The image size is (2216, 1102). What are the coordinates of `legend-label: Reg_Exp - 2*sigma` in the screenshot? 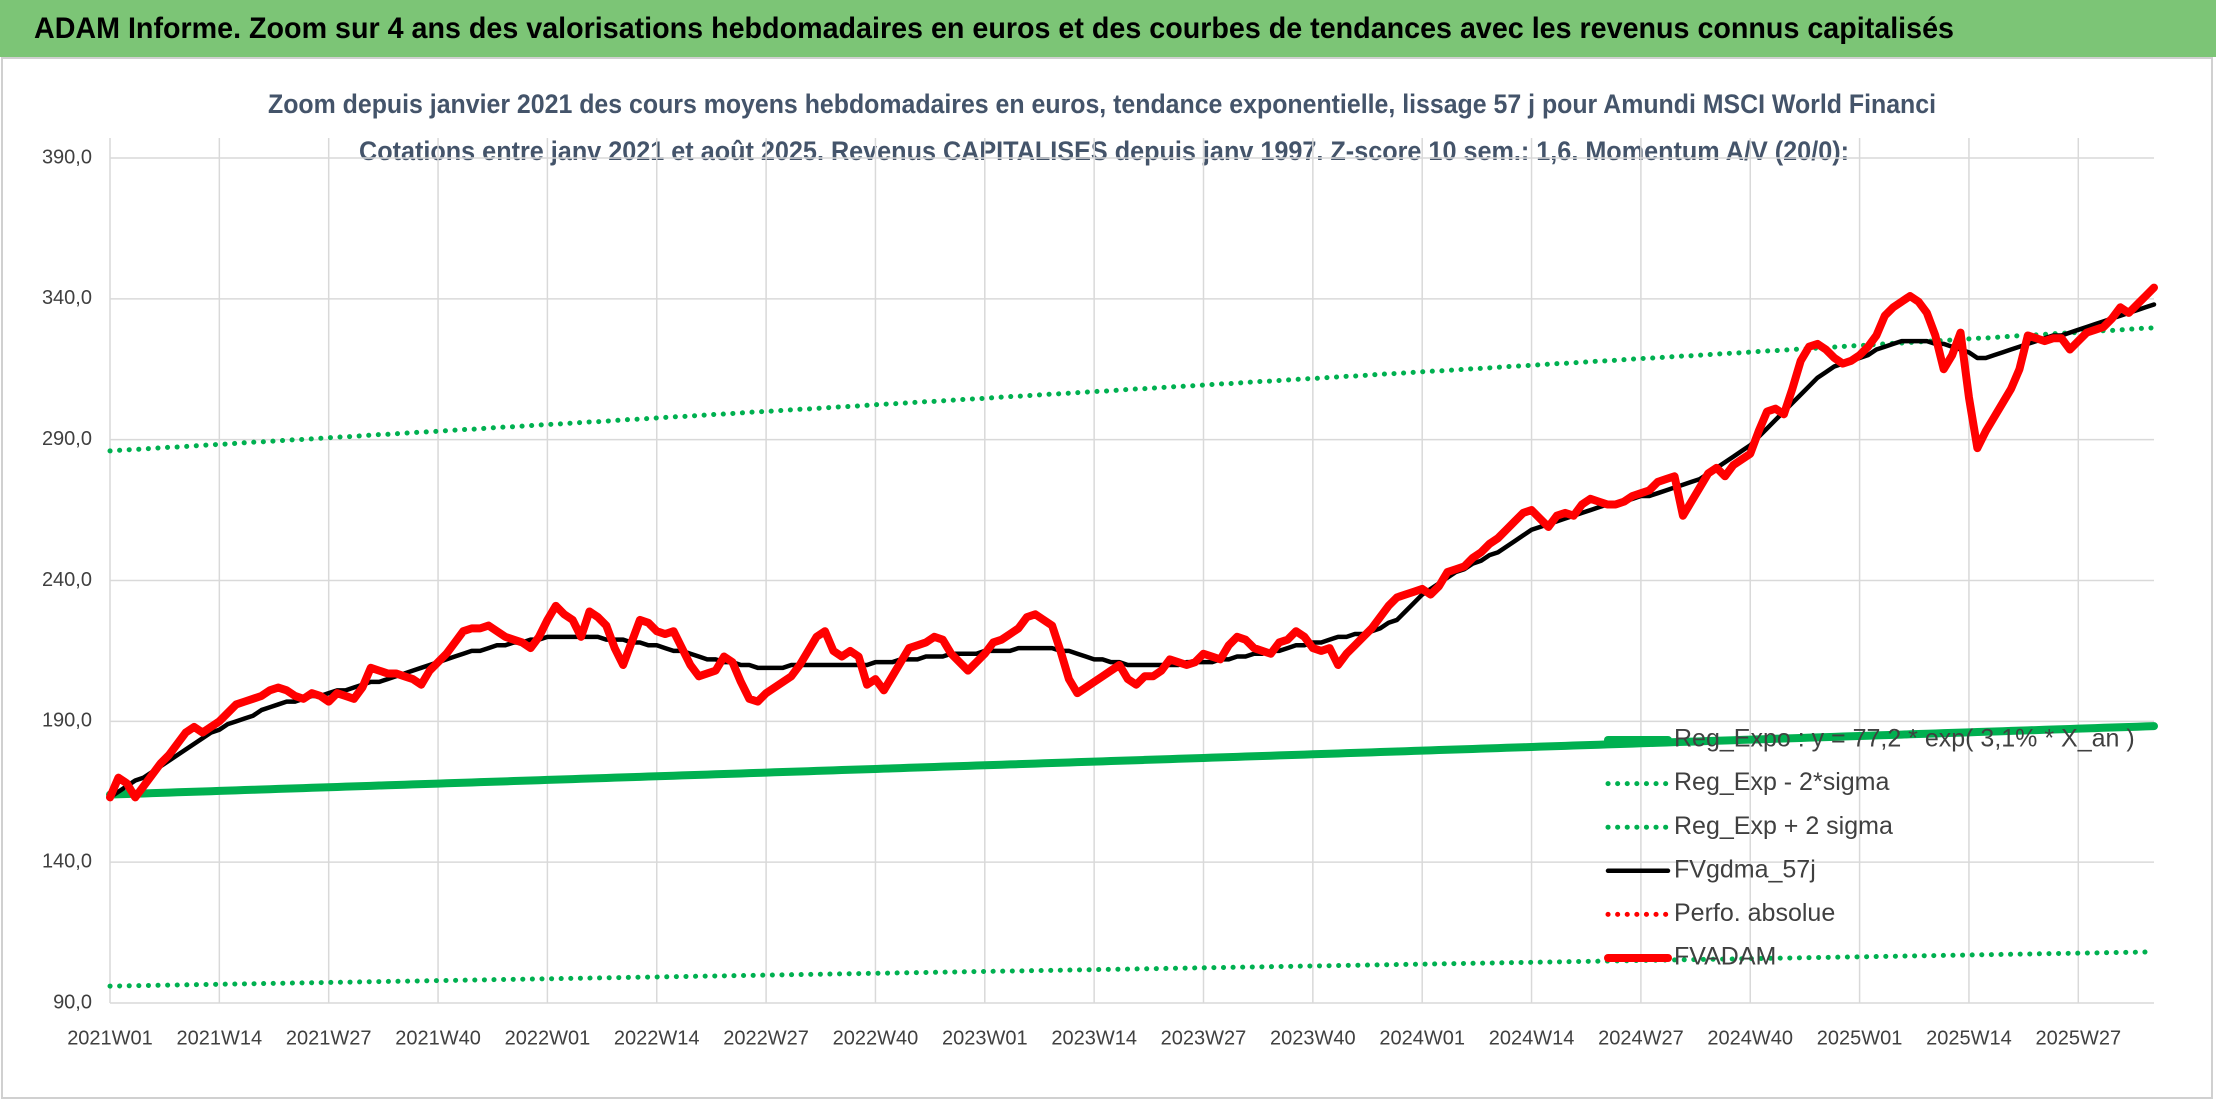 It's located at (1781, 782).